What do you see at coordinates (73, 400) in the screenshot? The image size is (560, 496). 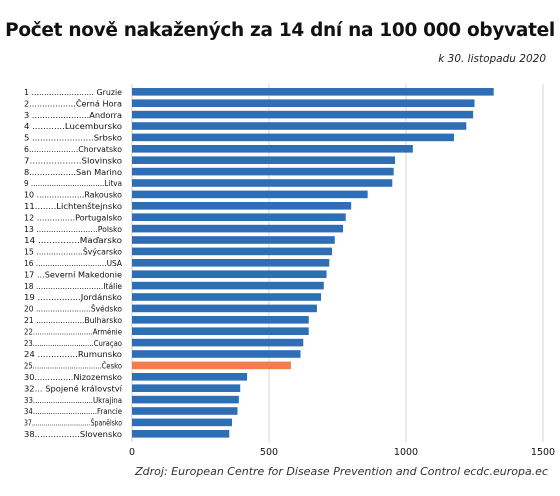 I see `category-label: 33...........................Ukrajina` at bounding box center [73, 400].